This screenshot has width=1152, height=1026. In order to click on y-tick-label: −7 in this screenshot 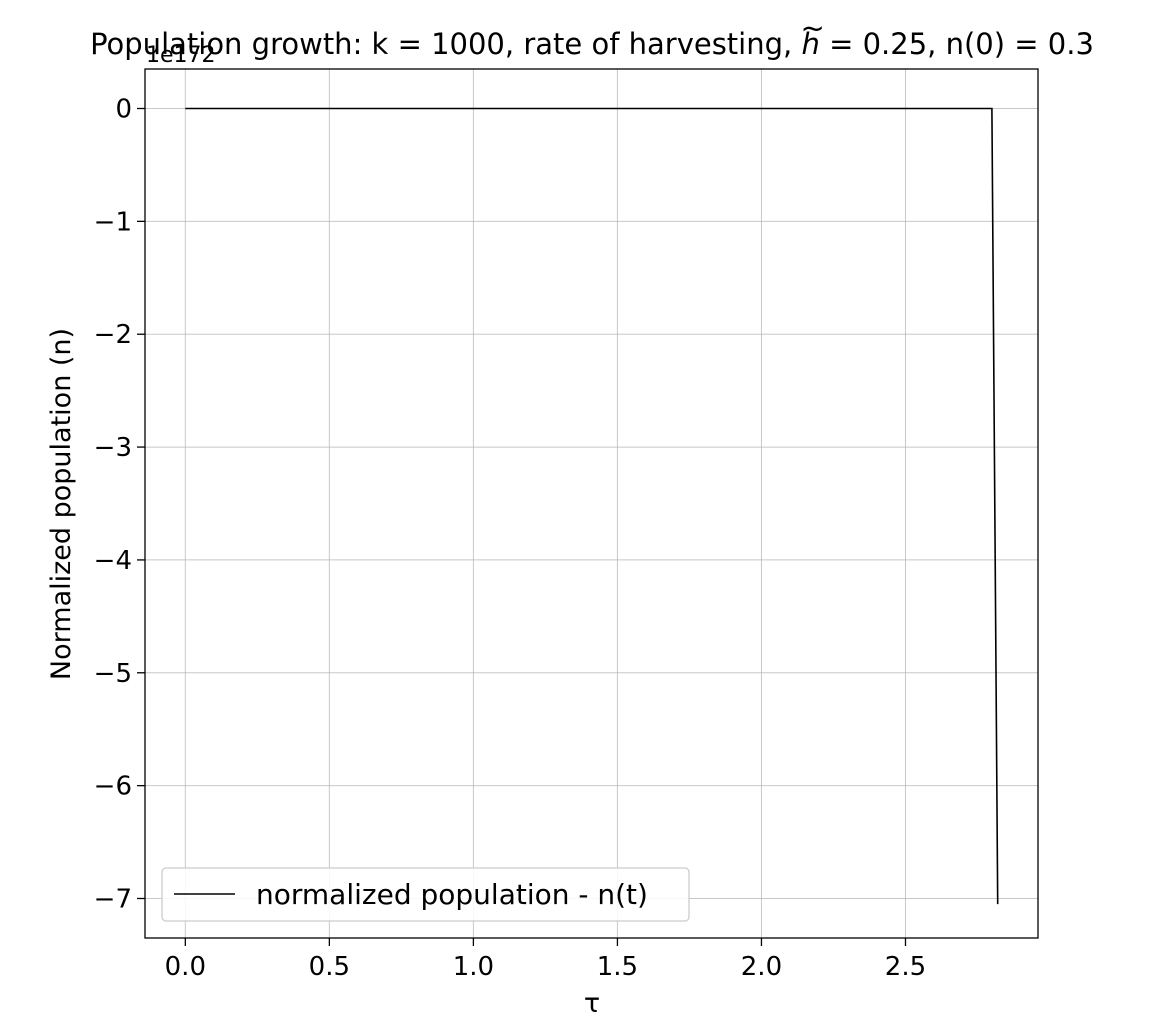, I will do `click(113, 900)`.